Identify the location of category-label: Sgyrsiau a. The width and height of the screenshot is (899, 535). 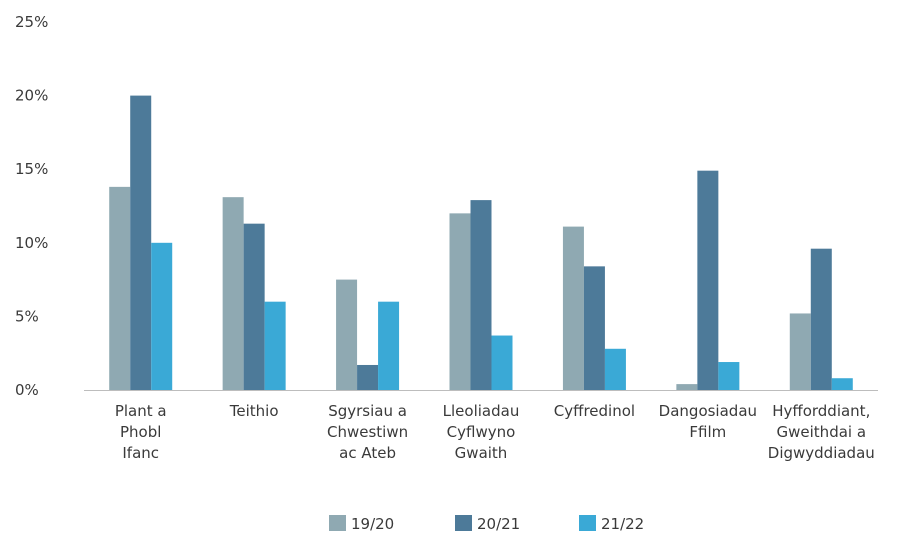
(367, 411).